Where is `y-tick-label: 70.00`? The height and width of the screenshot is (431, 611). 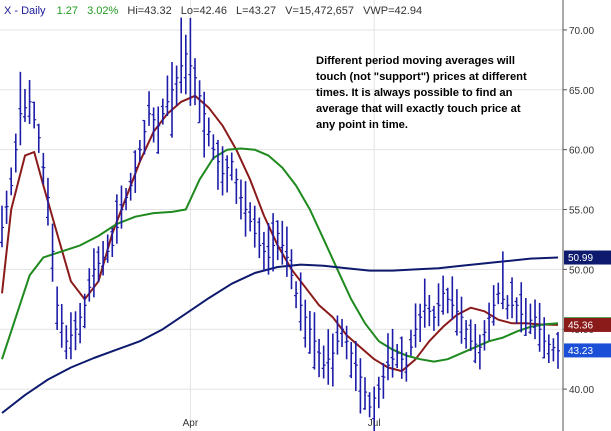 y-tick-label: 70.00 is located at coordinates (581, 31).